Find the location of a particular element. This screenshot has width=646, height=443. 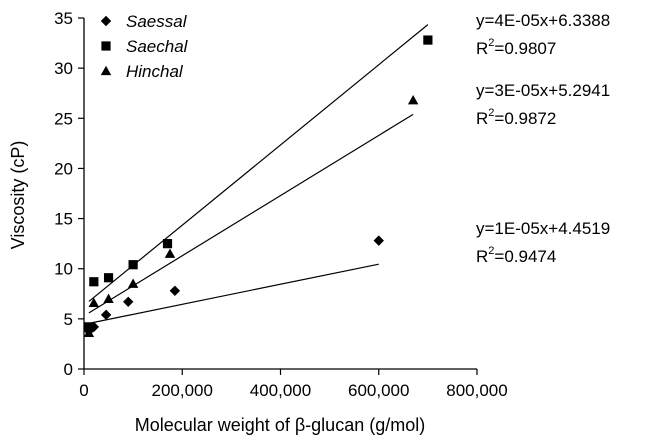

x-tick-label: 800,000 is located at coordinates (476, 390).